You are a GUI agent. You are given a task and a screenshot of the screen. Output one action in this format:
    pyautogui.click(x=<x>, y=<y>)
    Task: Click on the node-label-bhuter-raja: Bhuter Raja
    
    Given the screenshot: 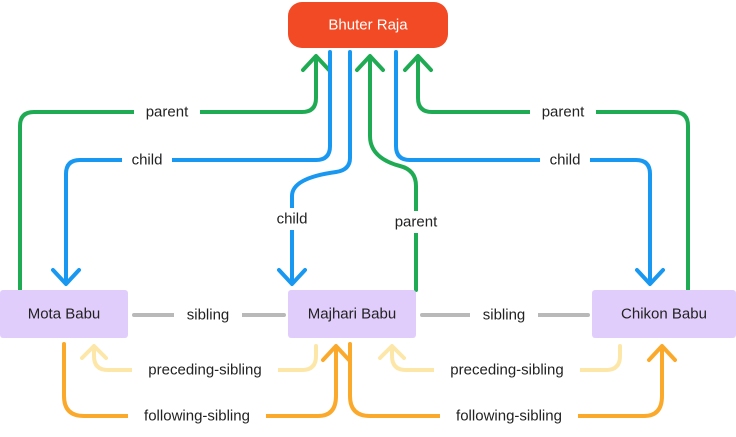 What is the action you would take?
    pyautogui.click(x=368, y=25)
    